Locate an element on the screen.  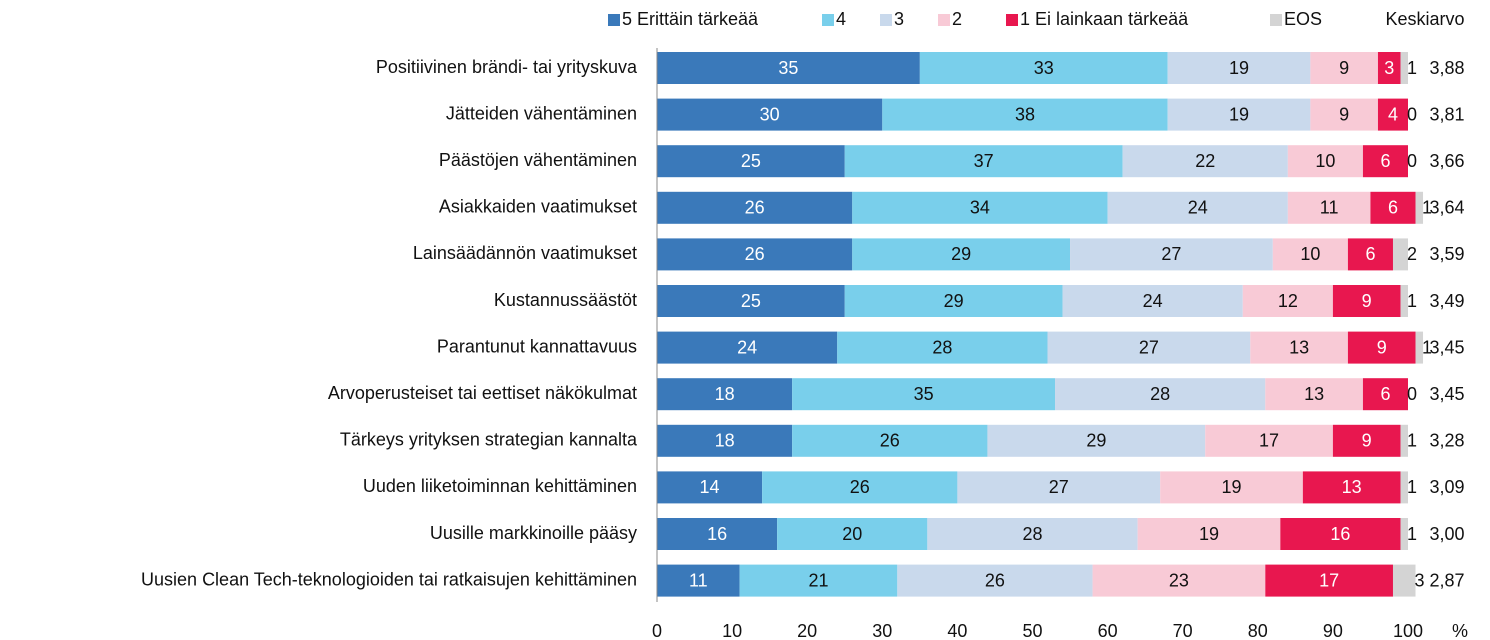
data-label: 38 is located at coordinates (1025, 114).